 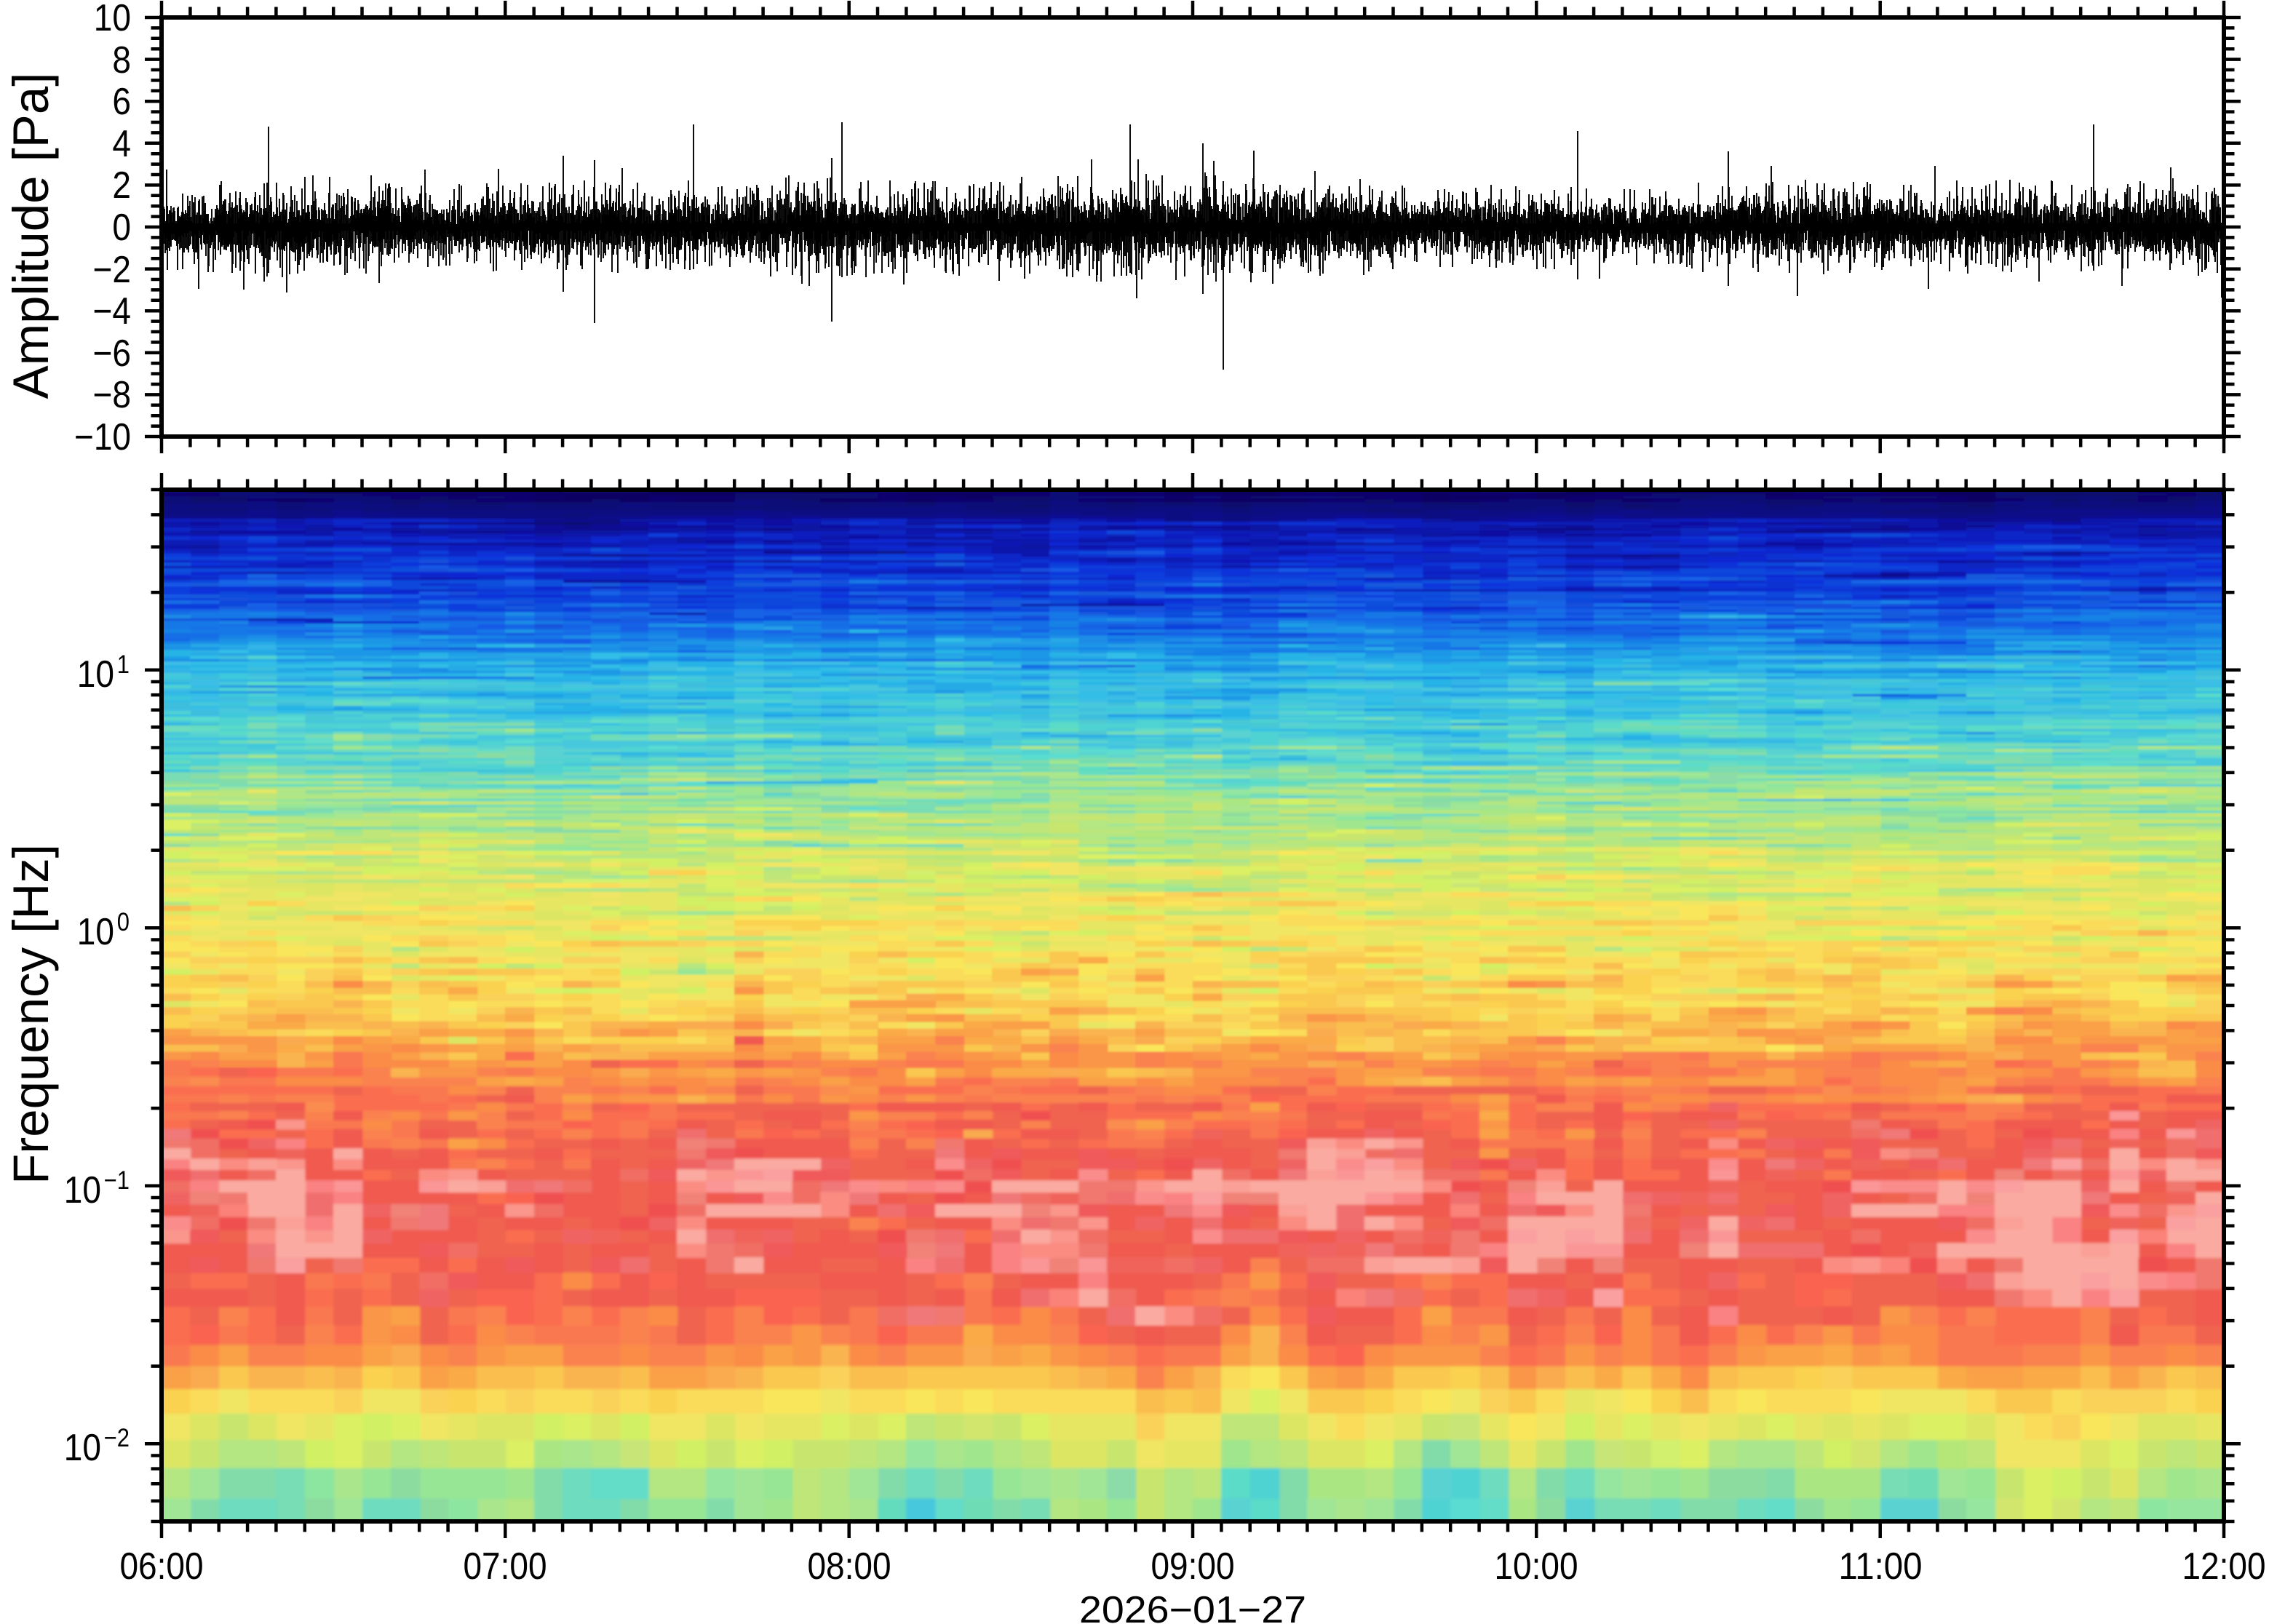 What do you see at coordinates (112, 354) in the screenshot?
I see `svg-text: −6` at bounding box center [112, 354].